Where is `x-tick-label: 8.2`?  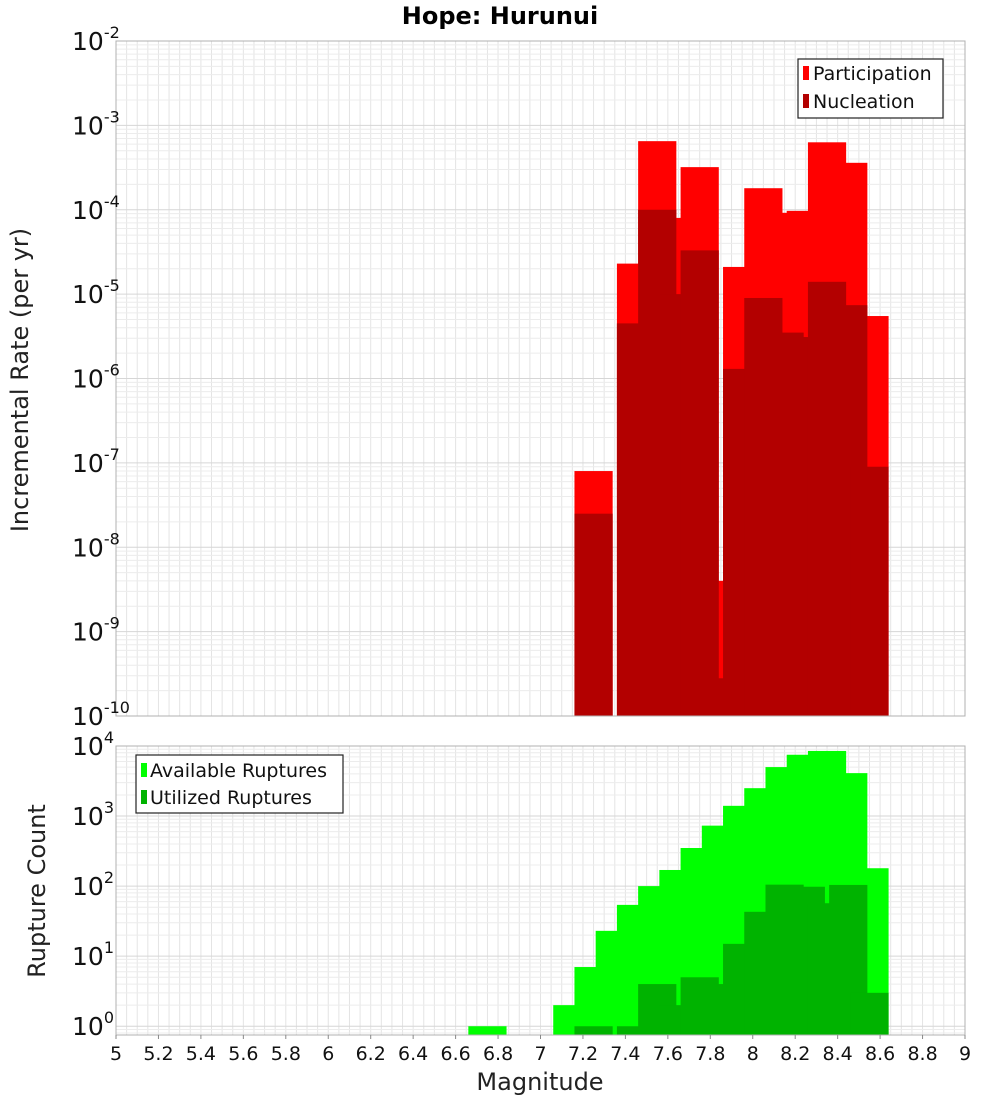
x-tick-label: 8.2 is located at coordinates (795, 1054).